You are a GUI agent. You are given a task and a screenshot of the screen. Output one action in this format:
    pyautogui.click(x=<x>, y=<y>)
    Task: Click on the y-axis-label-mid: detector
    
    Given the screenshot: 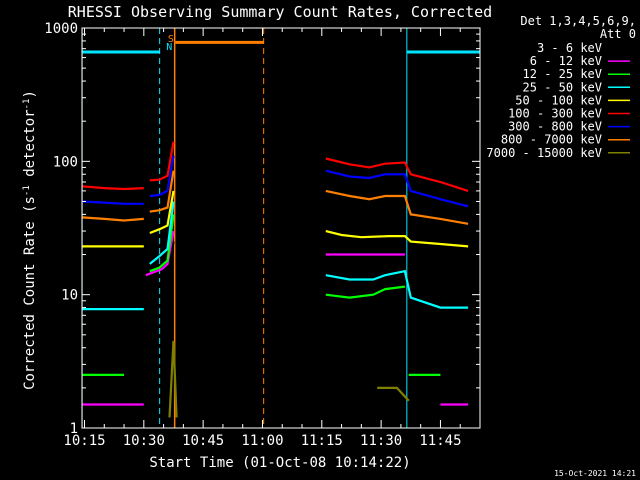 What is the action you would take?
    pyautogui.click(x=30, y=147)
    